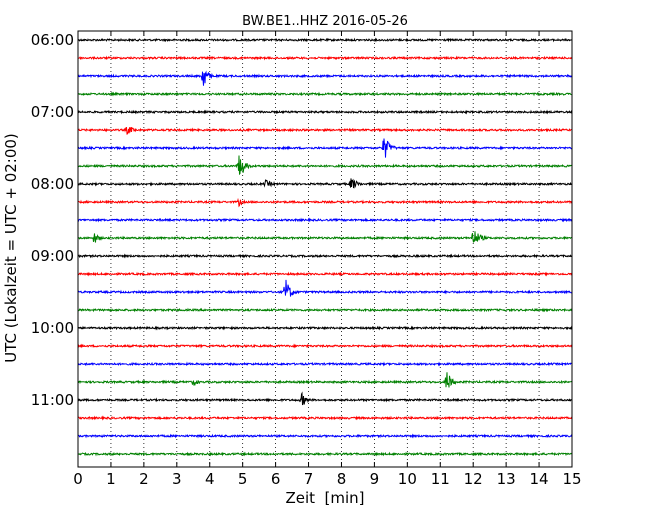  I want to click on y-tick-label: 10:00, so click(52, 328).